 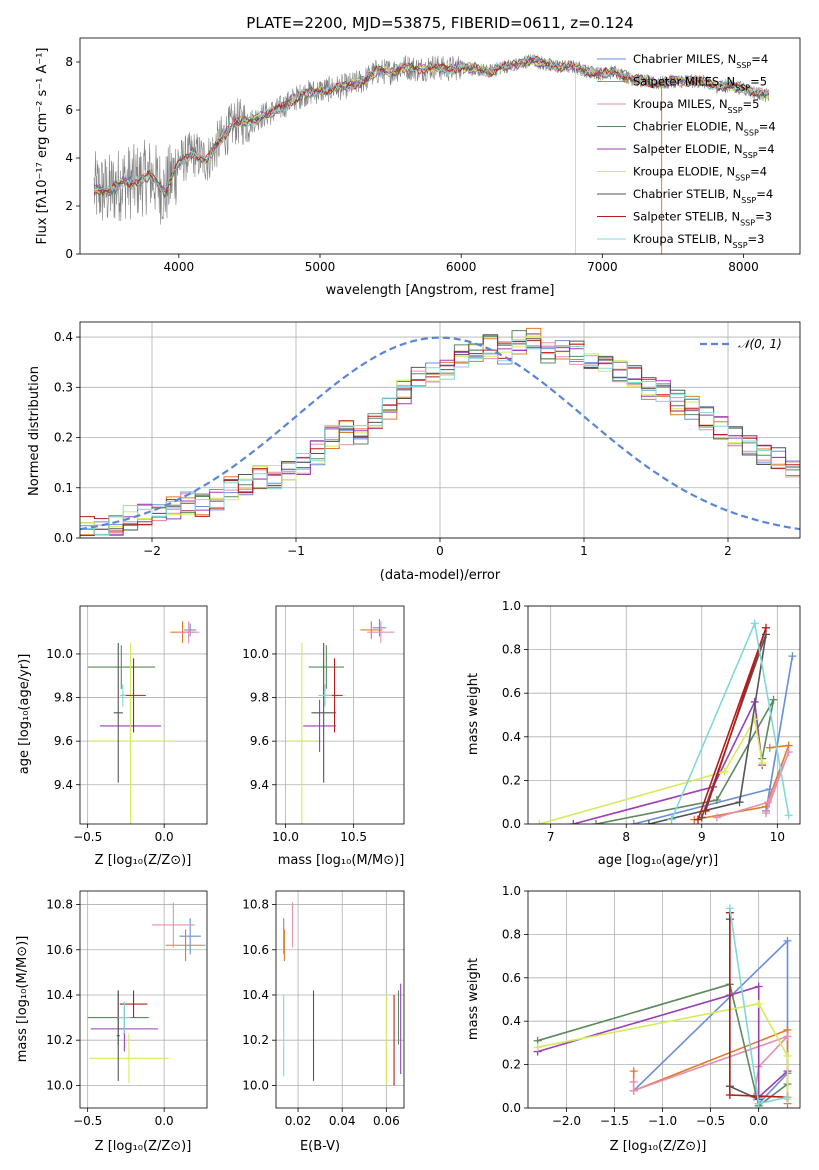 I want to click on mass-ebv-xlabel: E(B-V), so click(x=320, y=1146).